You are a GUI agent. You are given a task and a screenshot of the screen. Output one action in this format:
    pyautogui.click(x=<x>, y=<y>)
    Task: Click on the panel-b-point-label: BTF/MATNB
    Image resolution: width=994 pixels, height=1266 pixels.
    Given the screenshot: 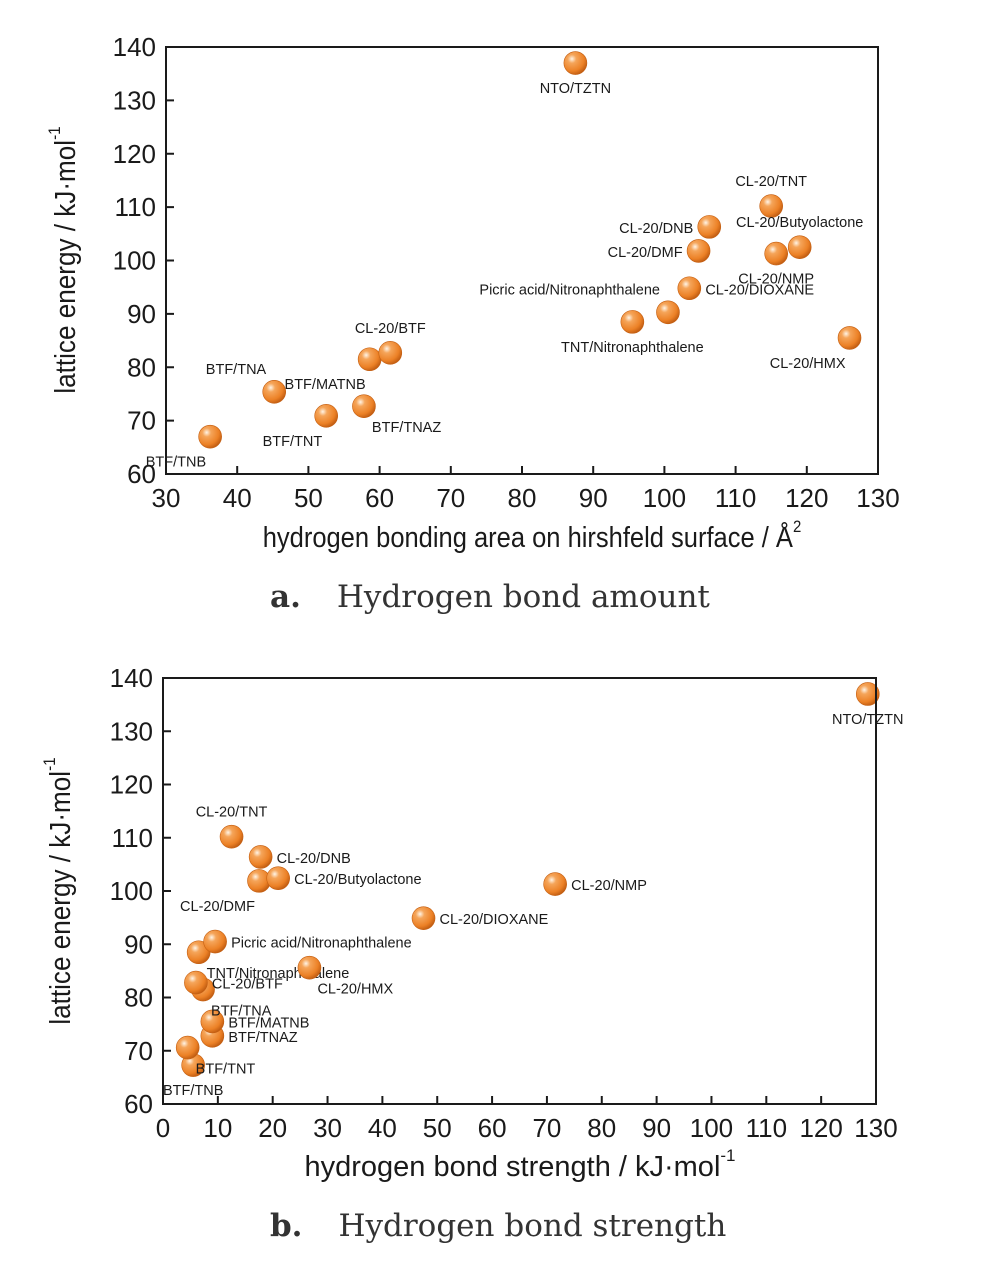 What is the action you would take?
    pyautogui.click(x=268, y=1023)
    